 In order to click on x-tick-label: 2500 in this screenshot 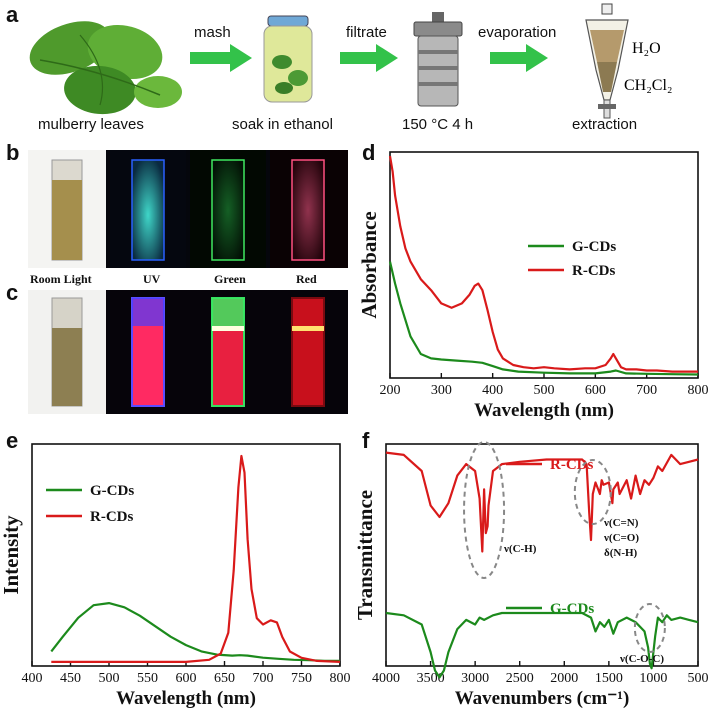, I will do `click(520, 678)`.